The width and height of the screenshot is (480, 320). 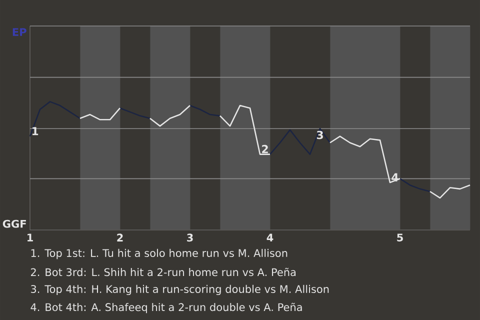 I want to click on text: 2. Bot 3rd: L. Shih hit a 2-run home run vs A. Peña, so click(x=163, y=272).